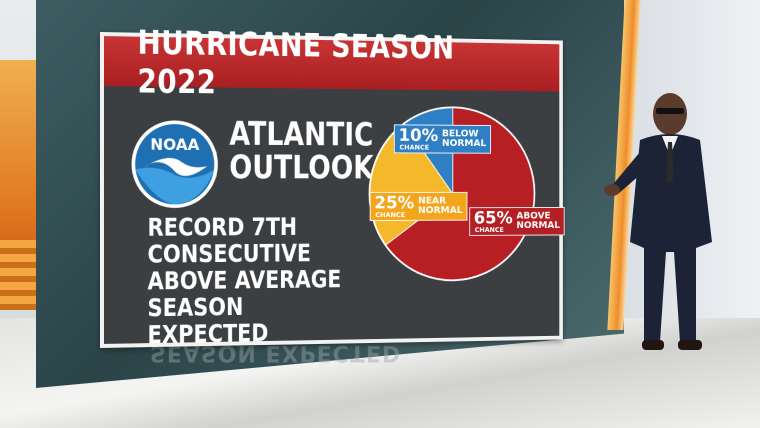 This screenshot has height=428, width=760. What do you see at coordinates (174, 145) in the screenshot?
I see `noaa-logo-text: NOAA` at bounding box center [174, 145].